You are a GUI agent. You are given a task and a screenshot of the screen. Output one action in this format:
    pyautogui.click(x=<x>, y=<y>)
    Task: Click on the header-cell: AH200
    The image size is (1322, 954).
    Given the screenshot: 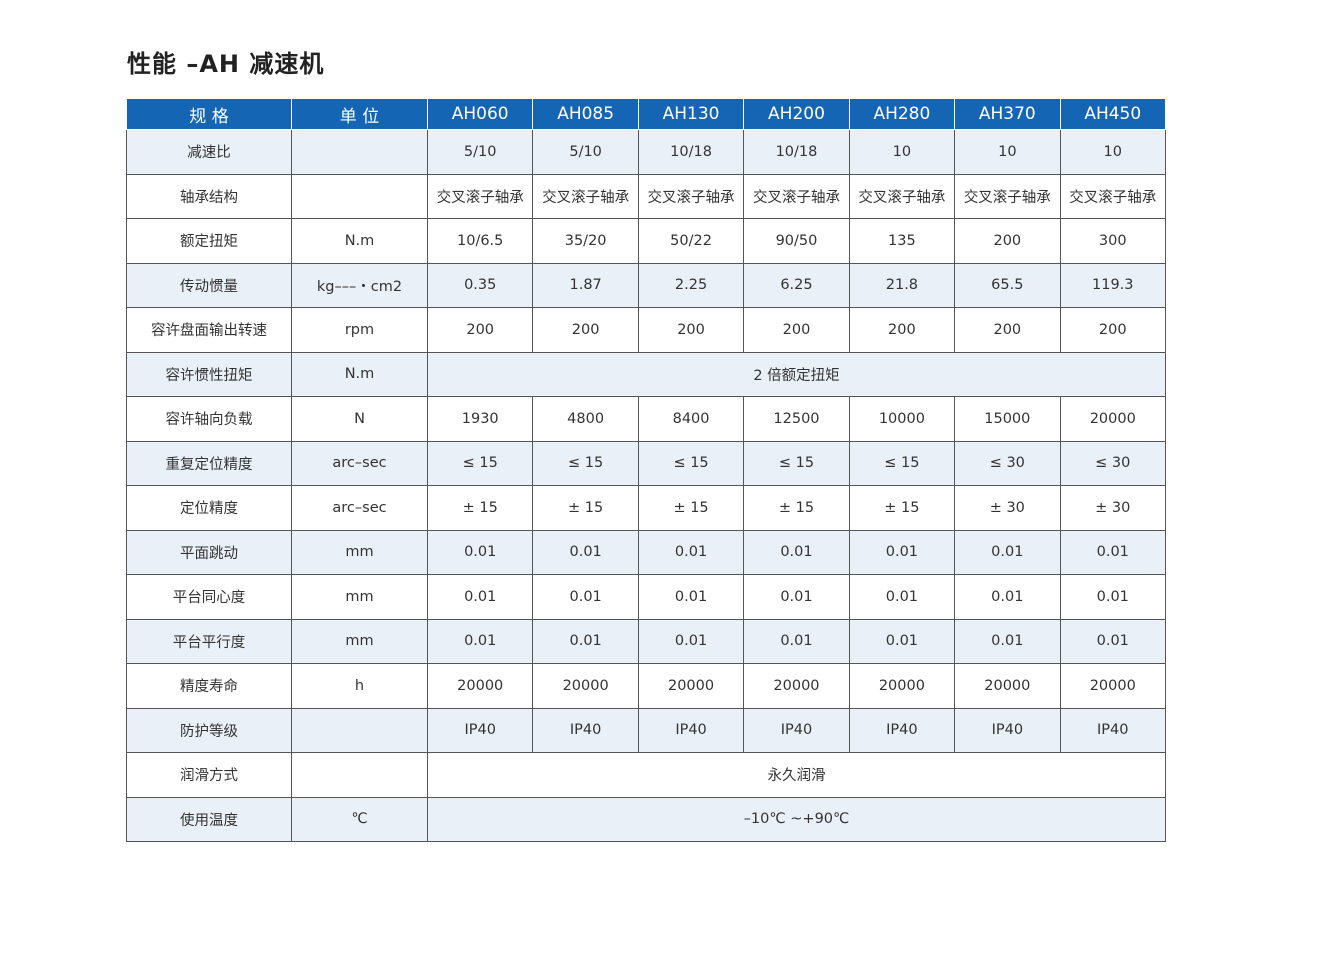 What is the action you would take?
    pyautogui.click(x=796, y=114)
    